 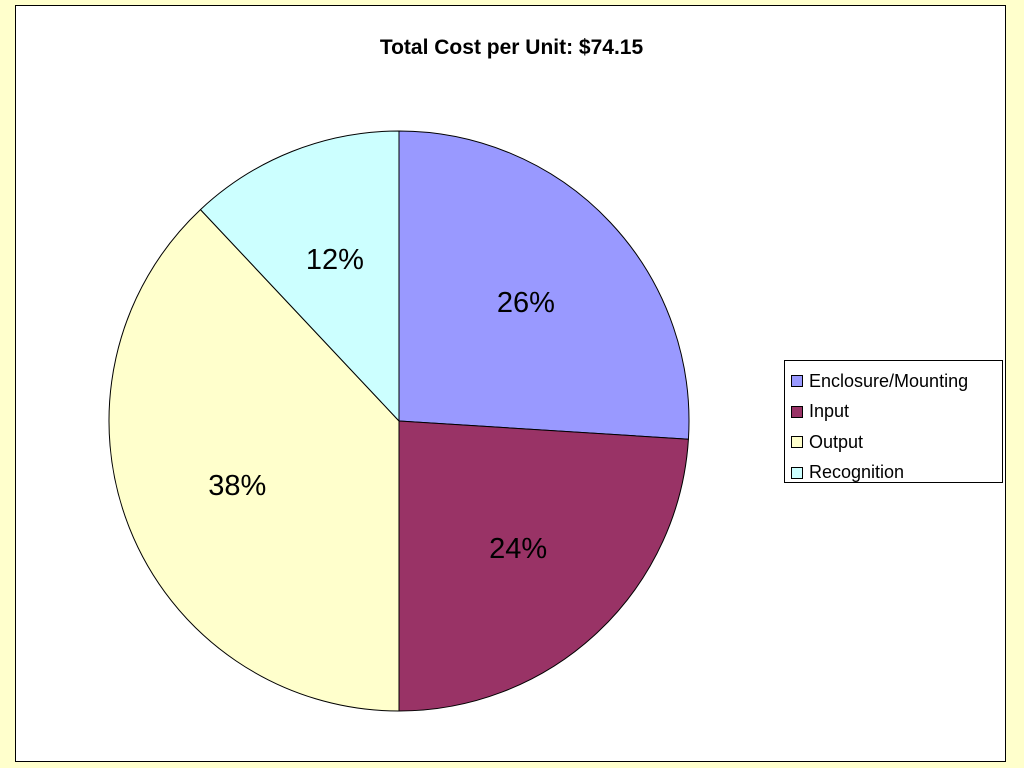 What do you see at coordinates (518, 549) in the screenshot?
I see `data-label: 24%` at bounding box center [518, 549].